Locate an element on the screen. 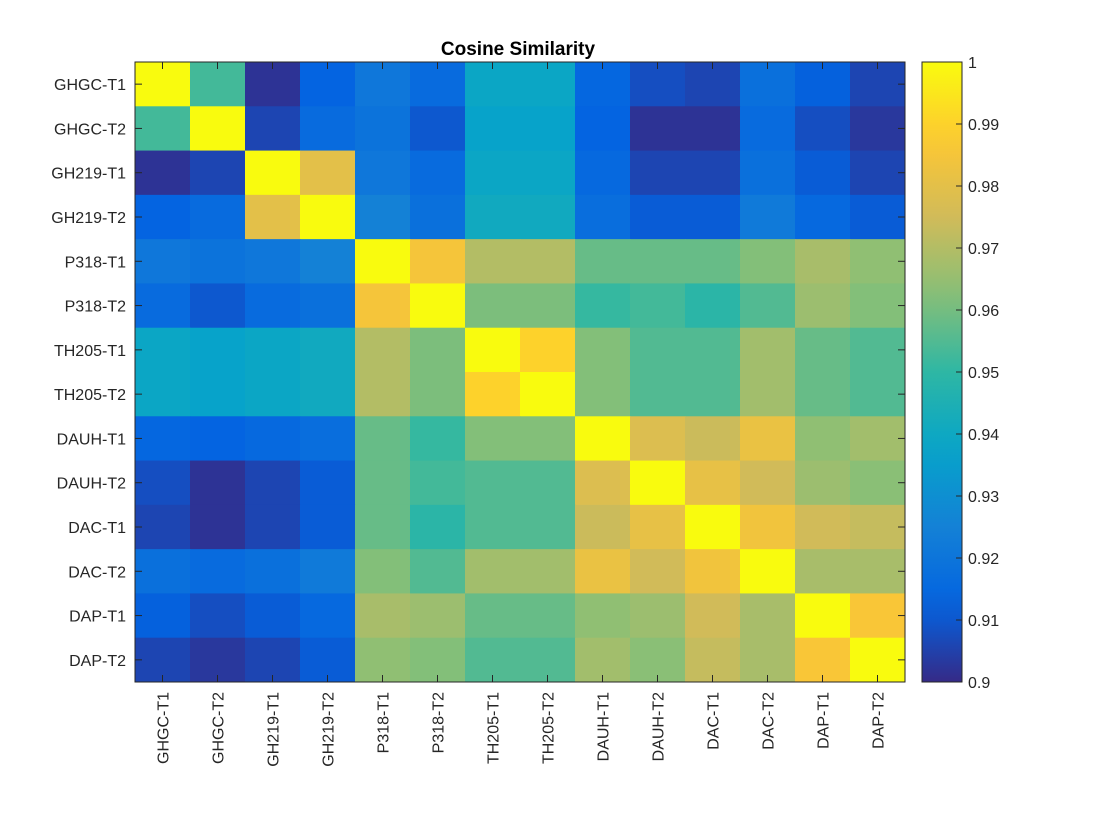 This screenshot has height=840, width=1120. y-tick-label: DAC-T1 is located at coordinates (97, 528).